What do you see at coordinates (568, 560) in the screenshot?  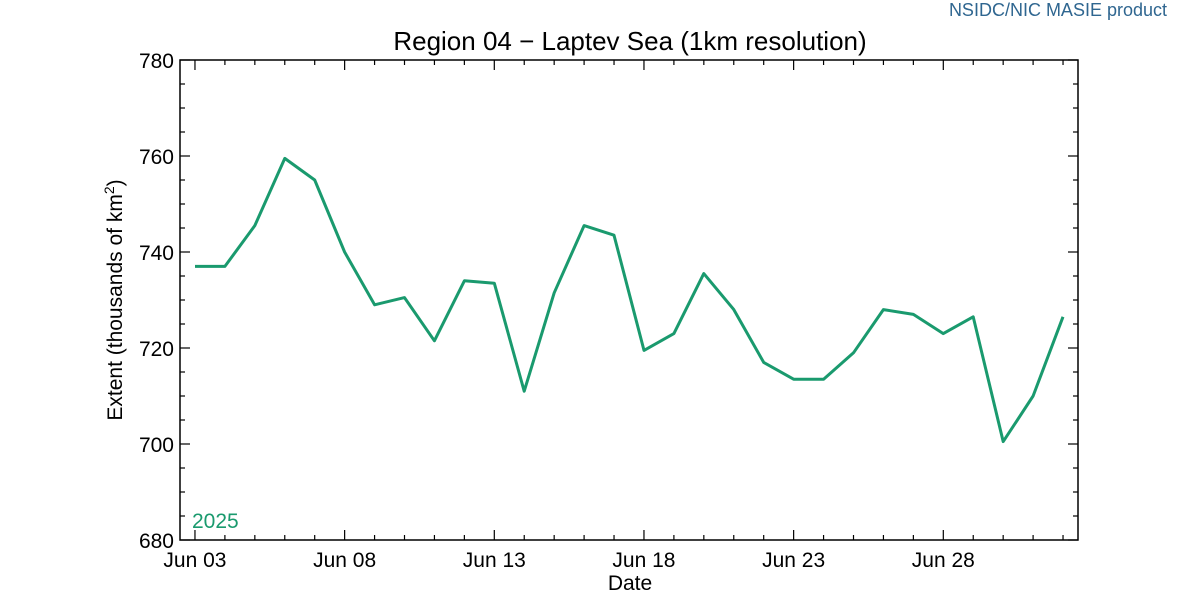 I see `x-tick-labels: Jun 03 Jun 08 Jun 13 Jun 18 Jun 23 Jun 28` at bounding box center [568, 560].